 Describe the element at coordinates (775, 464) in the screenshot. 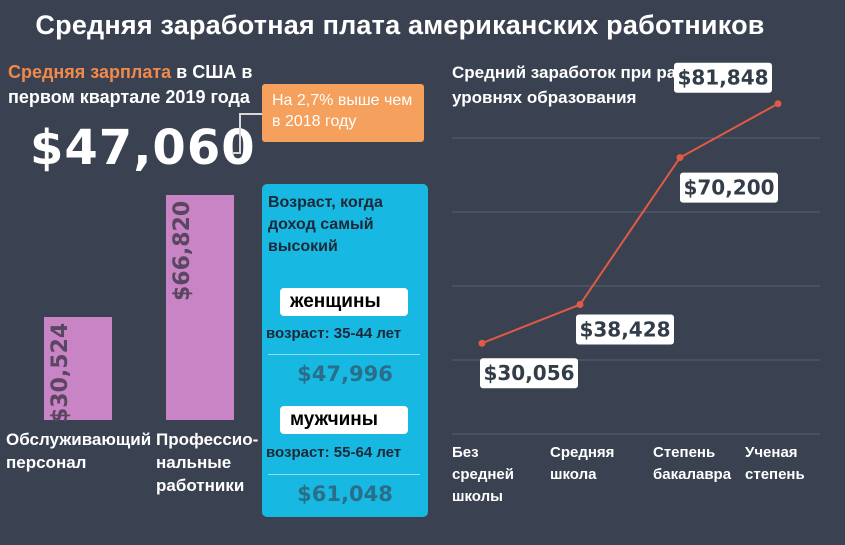

I see `x-label-advanced-degree: Ученая степень` at that location.